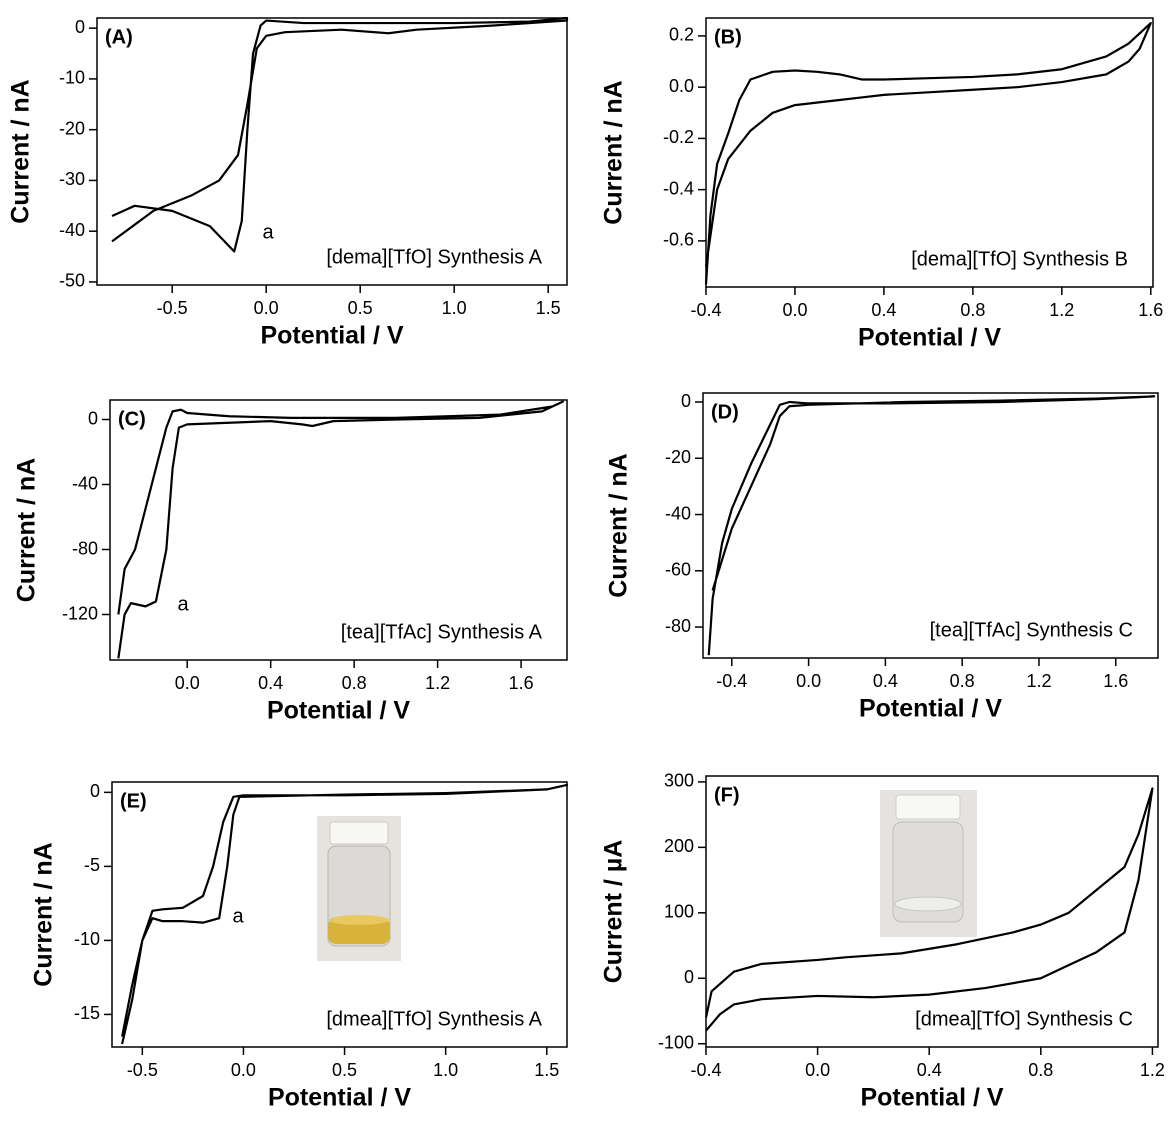 The image size is (1173, 1138). What do you see at coordinates (434, 257) in the screenshot?
I see `sample-label: [dema][TfO] Synthesis A` at bounding box center [434, 257].